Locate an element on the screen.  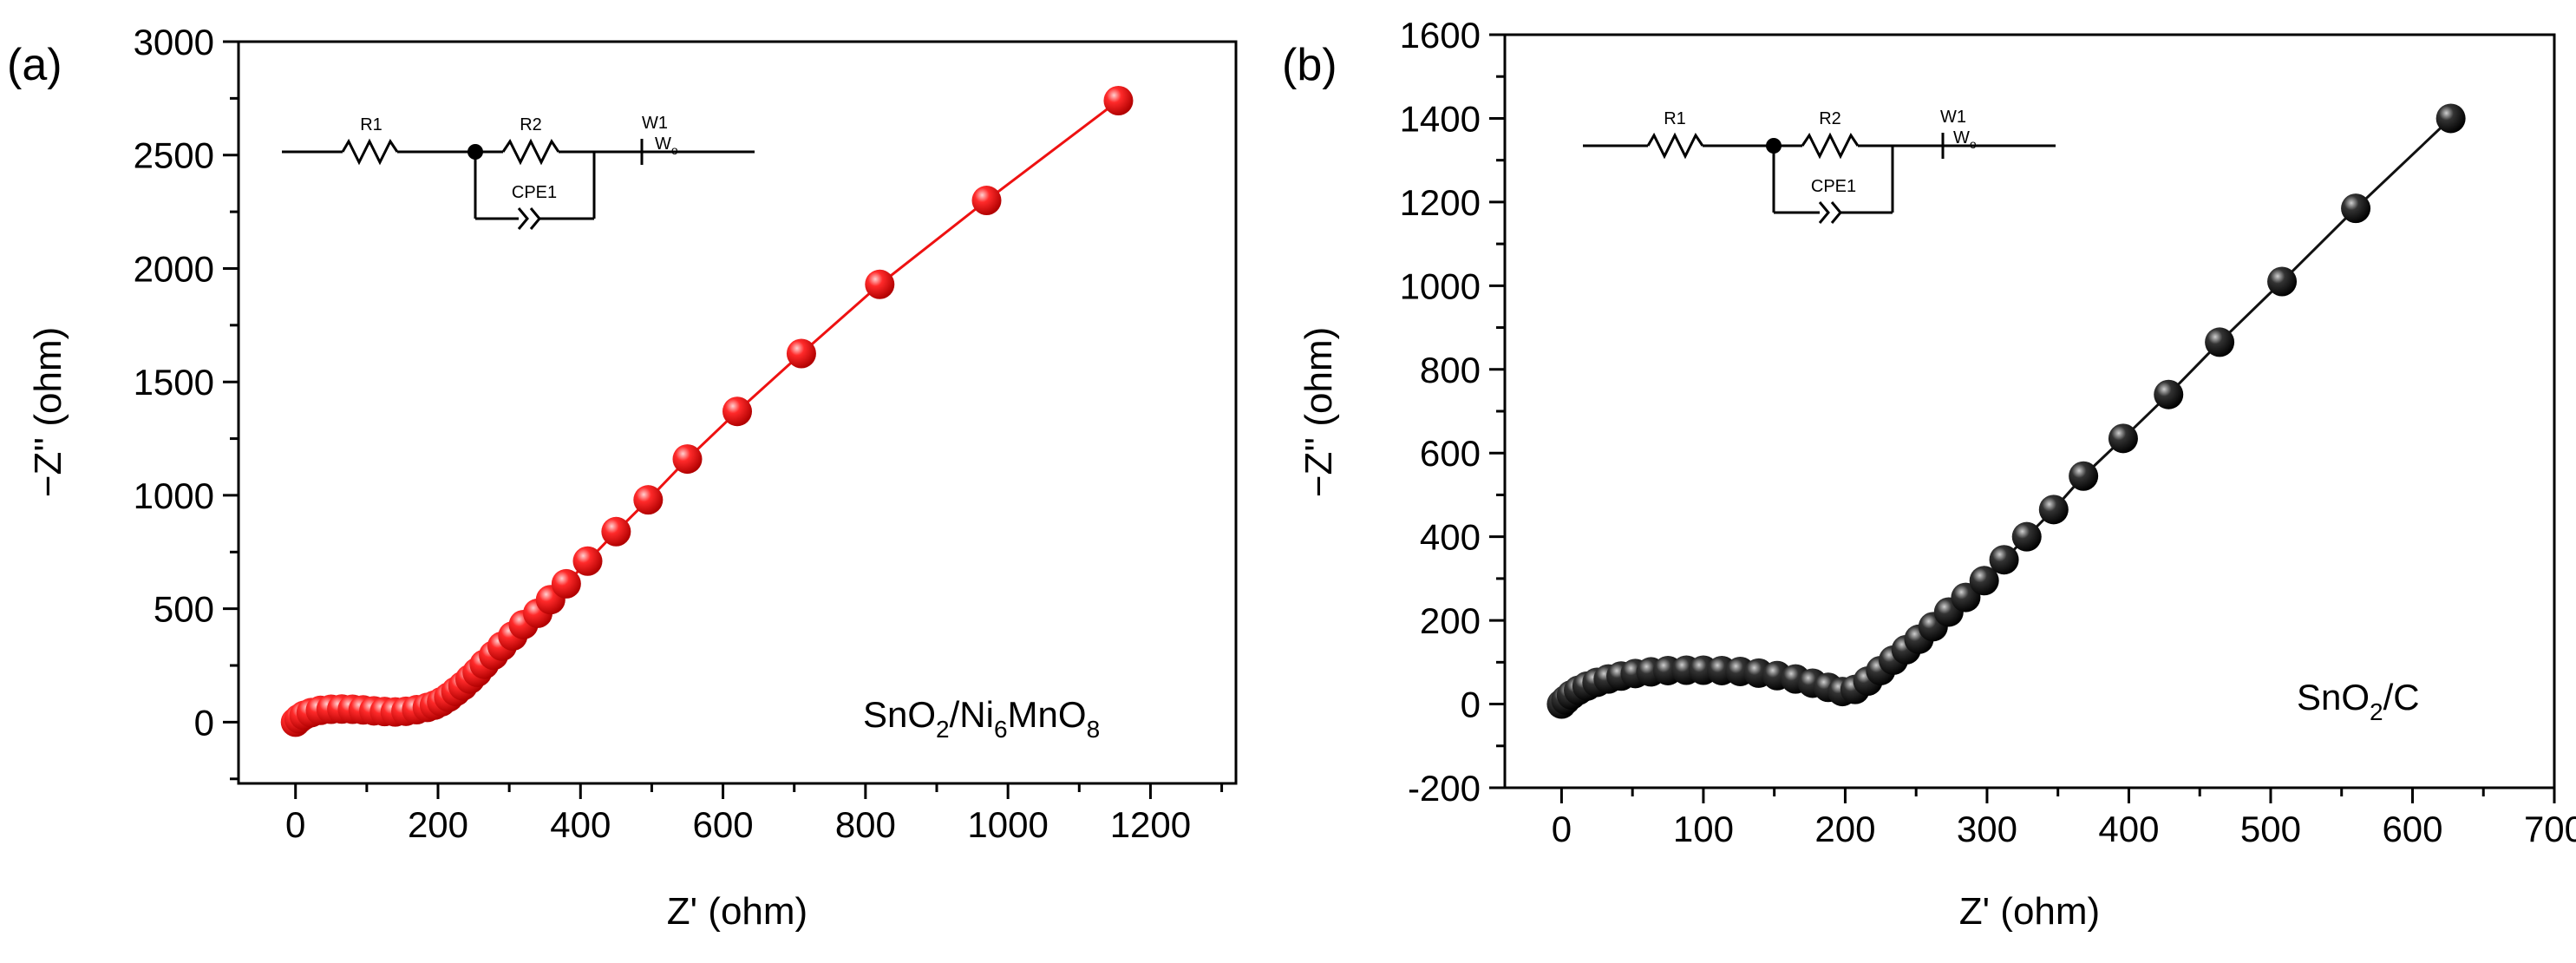
panel-a-sample-label: SnO2/Ni6MnO8 is located at coordinates (981, 718).